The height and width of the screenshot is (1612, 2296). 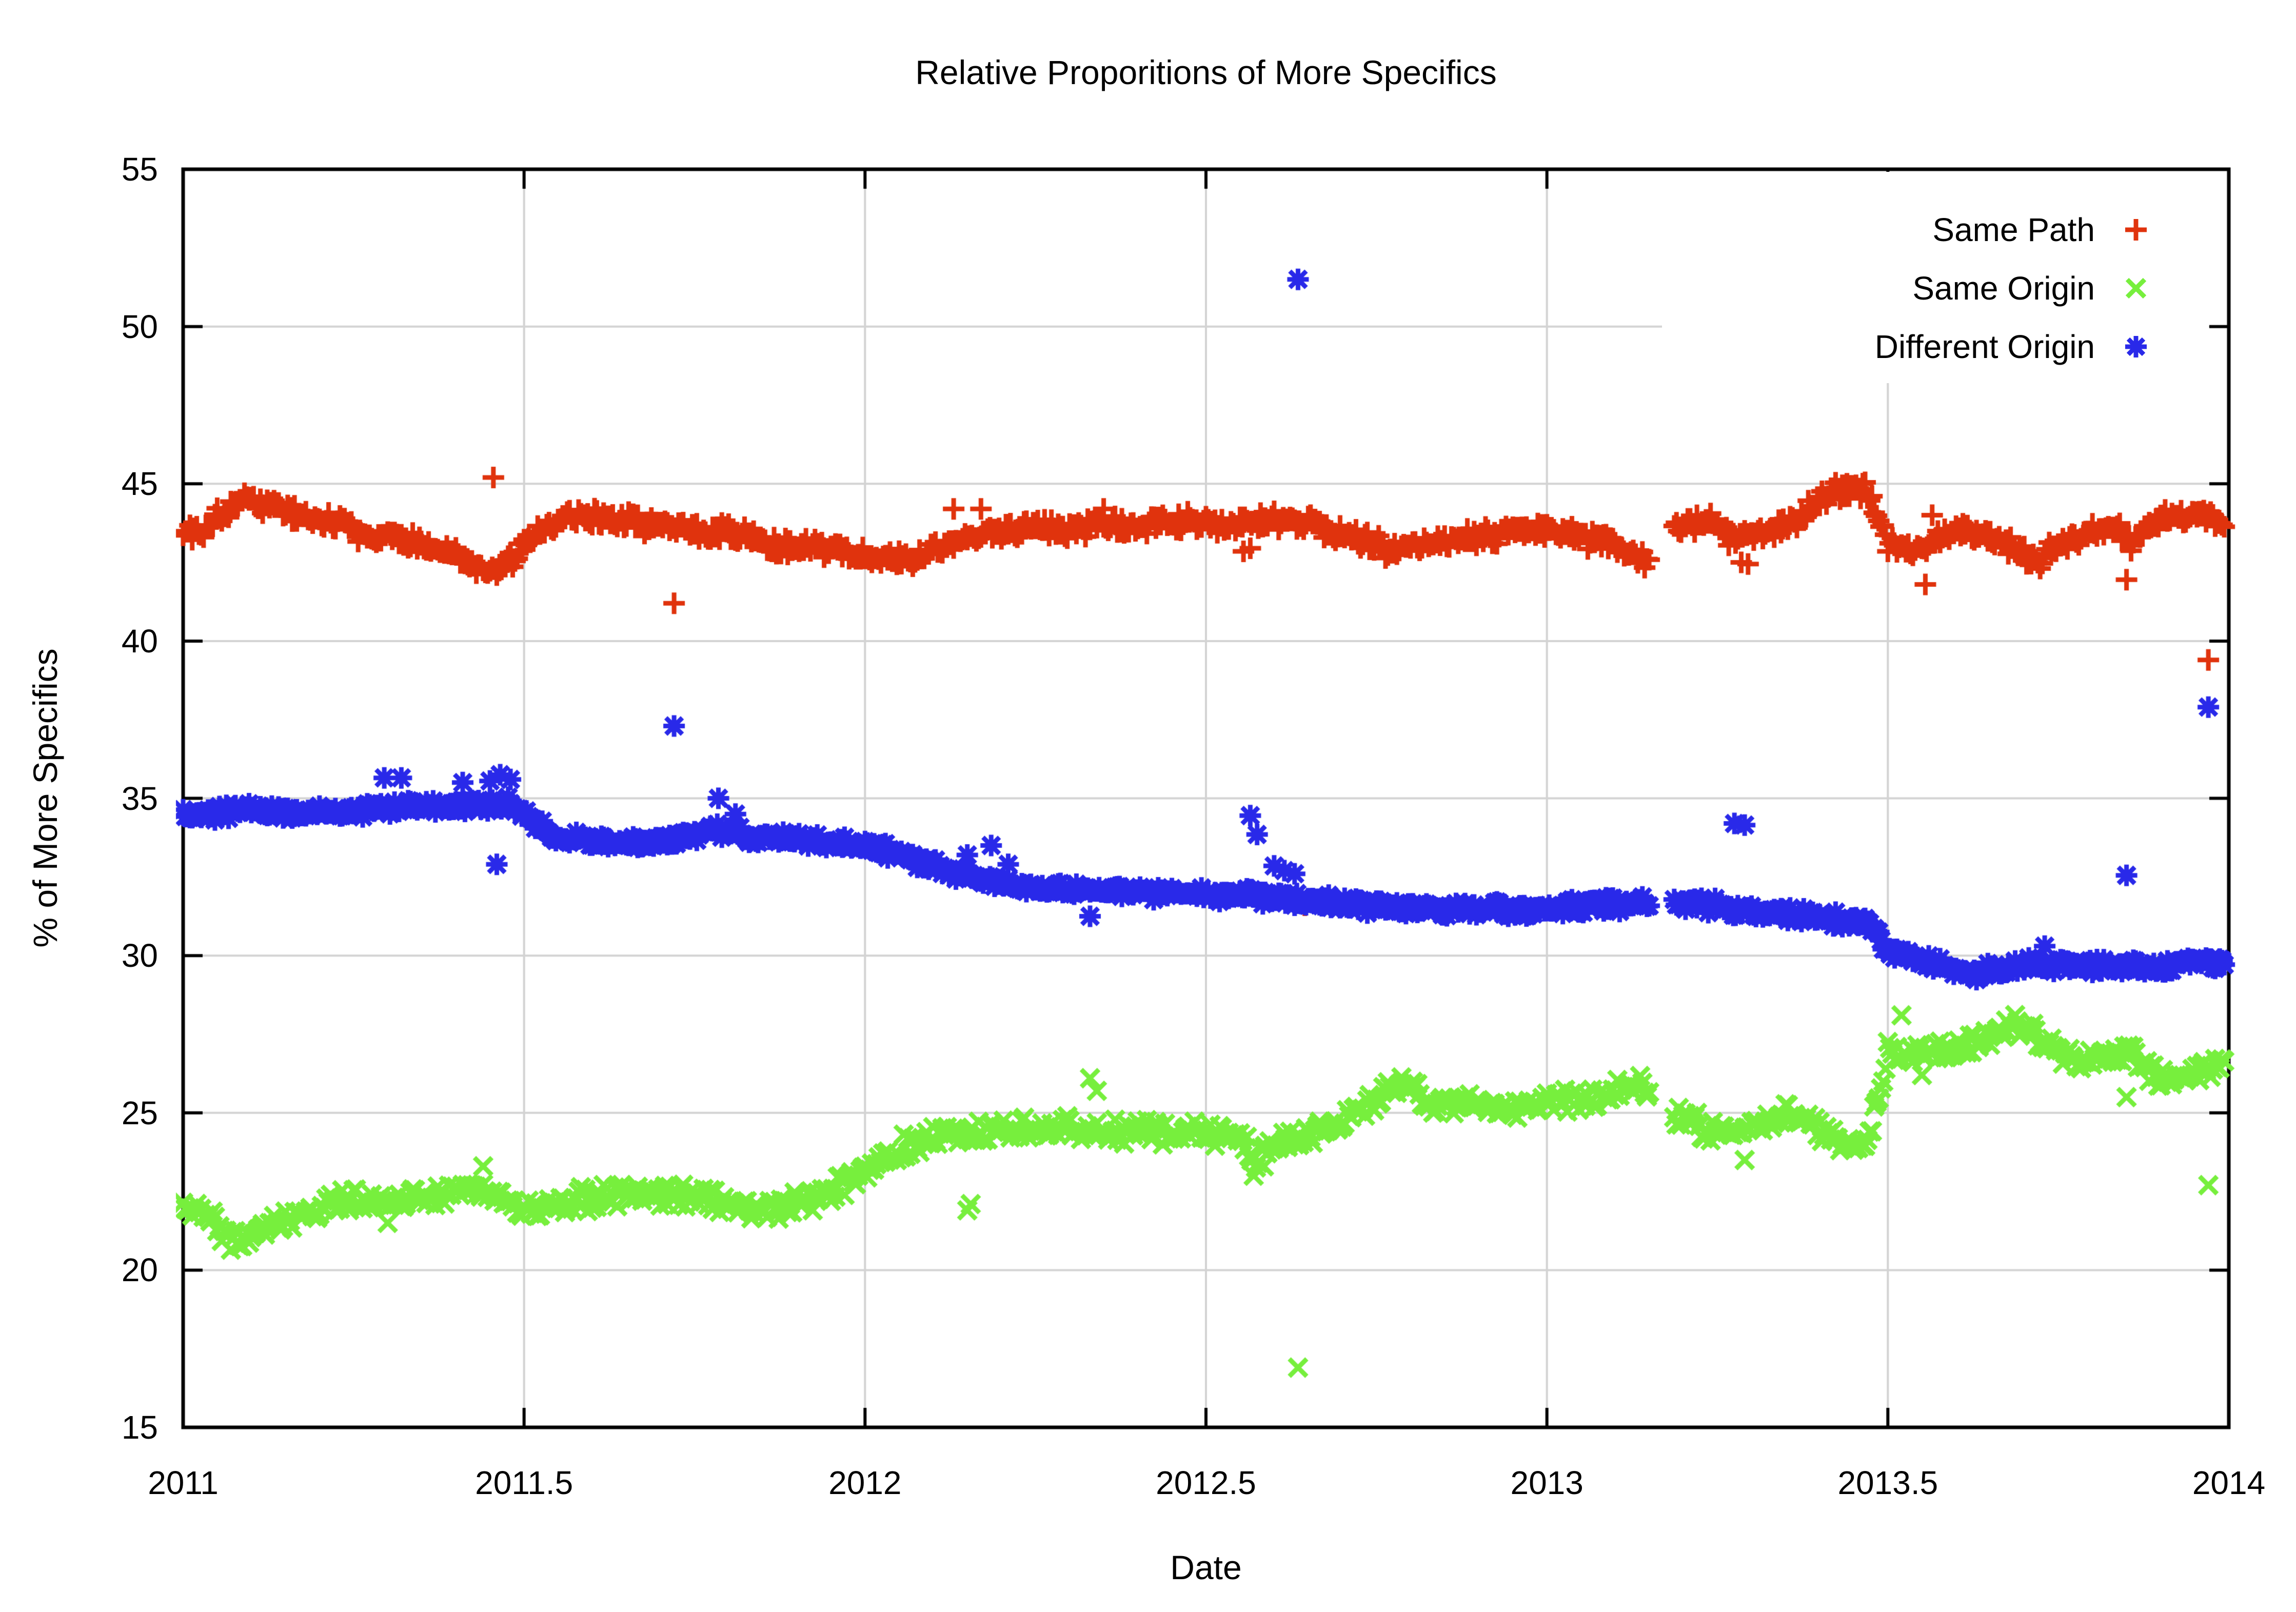 I want to click on x-tick-label: 2012, so click(x=865, y=1482).